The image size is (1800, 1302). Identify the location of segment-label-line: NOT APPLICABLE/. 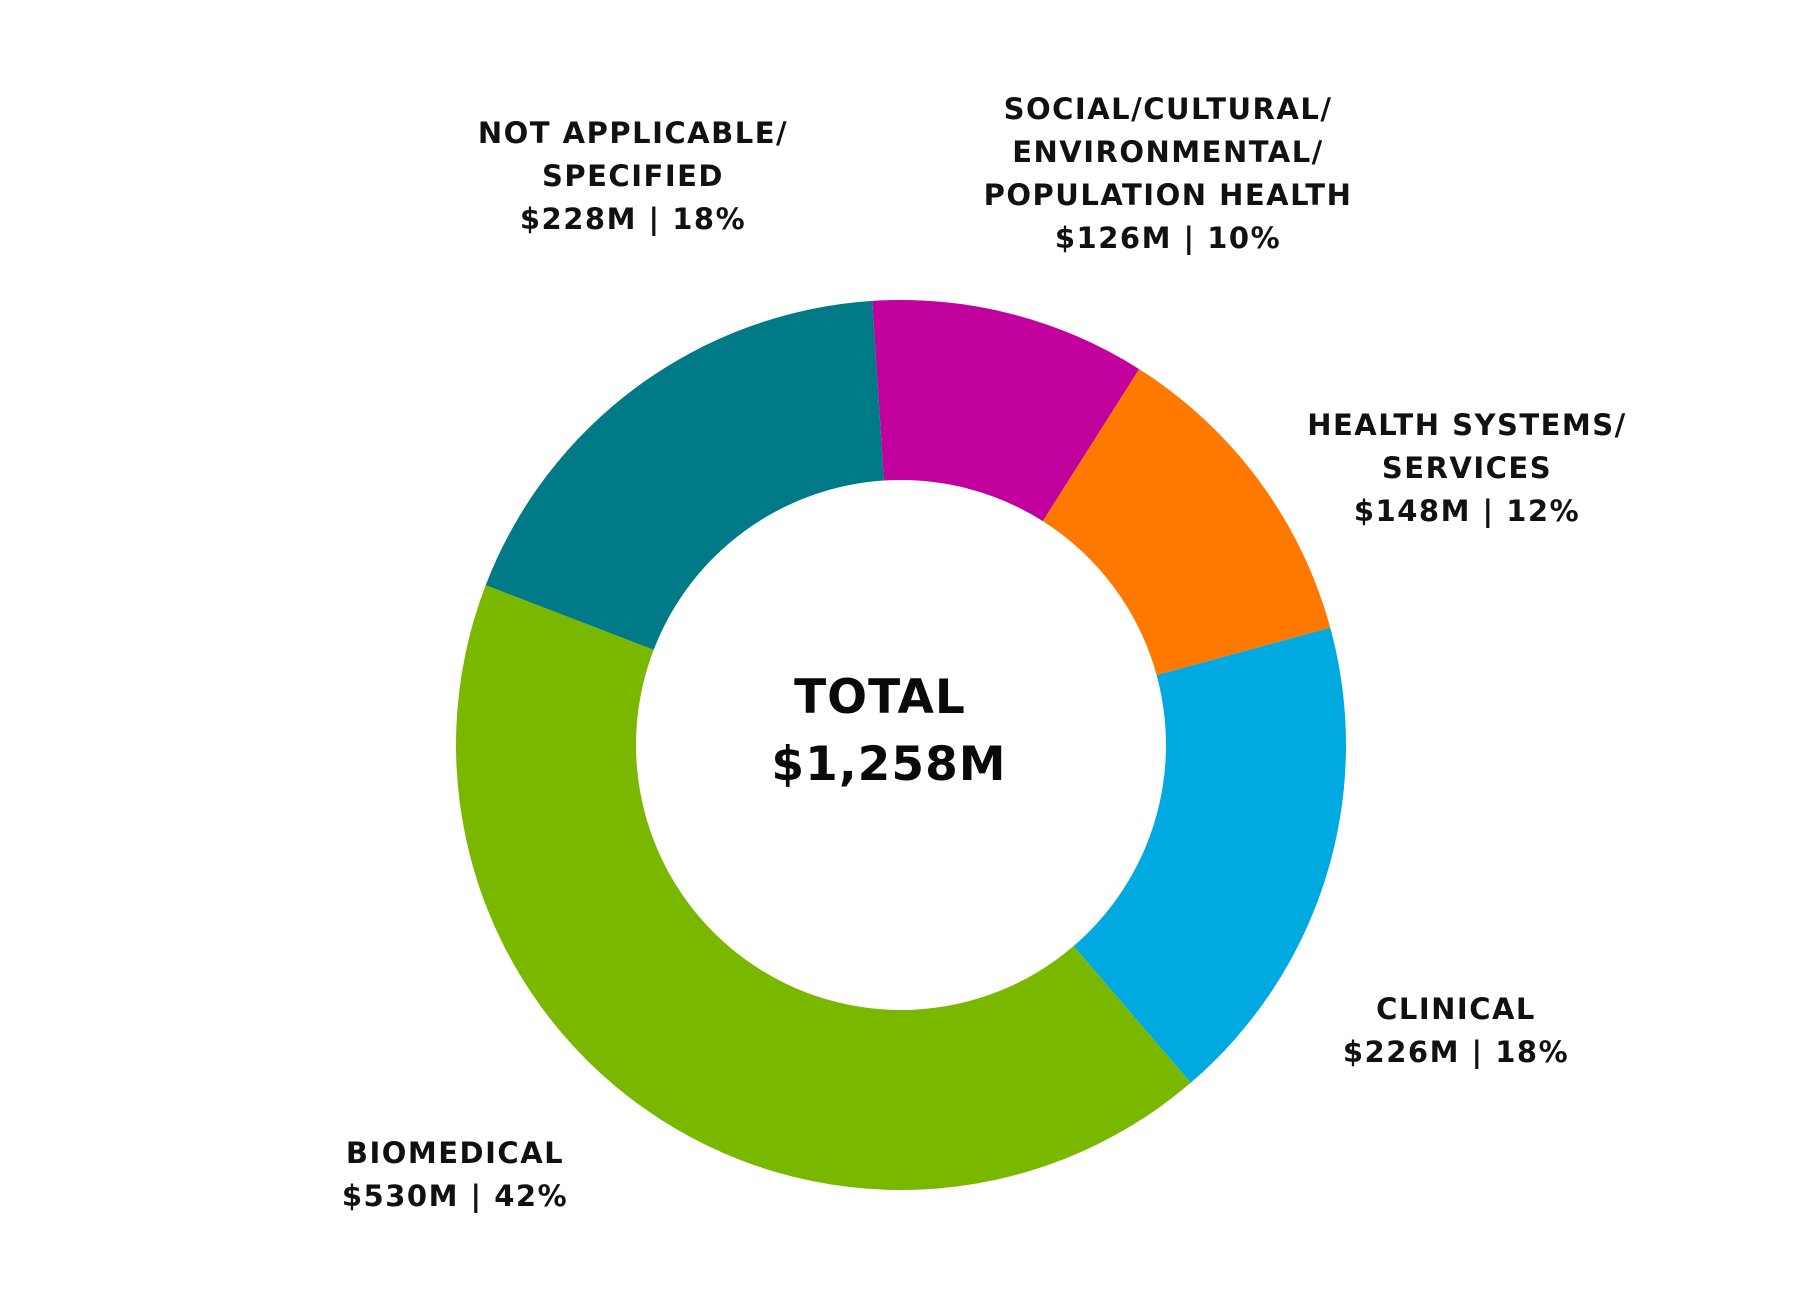
(633, 133).